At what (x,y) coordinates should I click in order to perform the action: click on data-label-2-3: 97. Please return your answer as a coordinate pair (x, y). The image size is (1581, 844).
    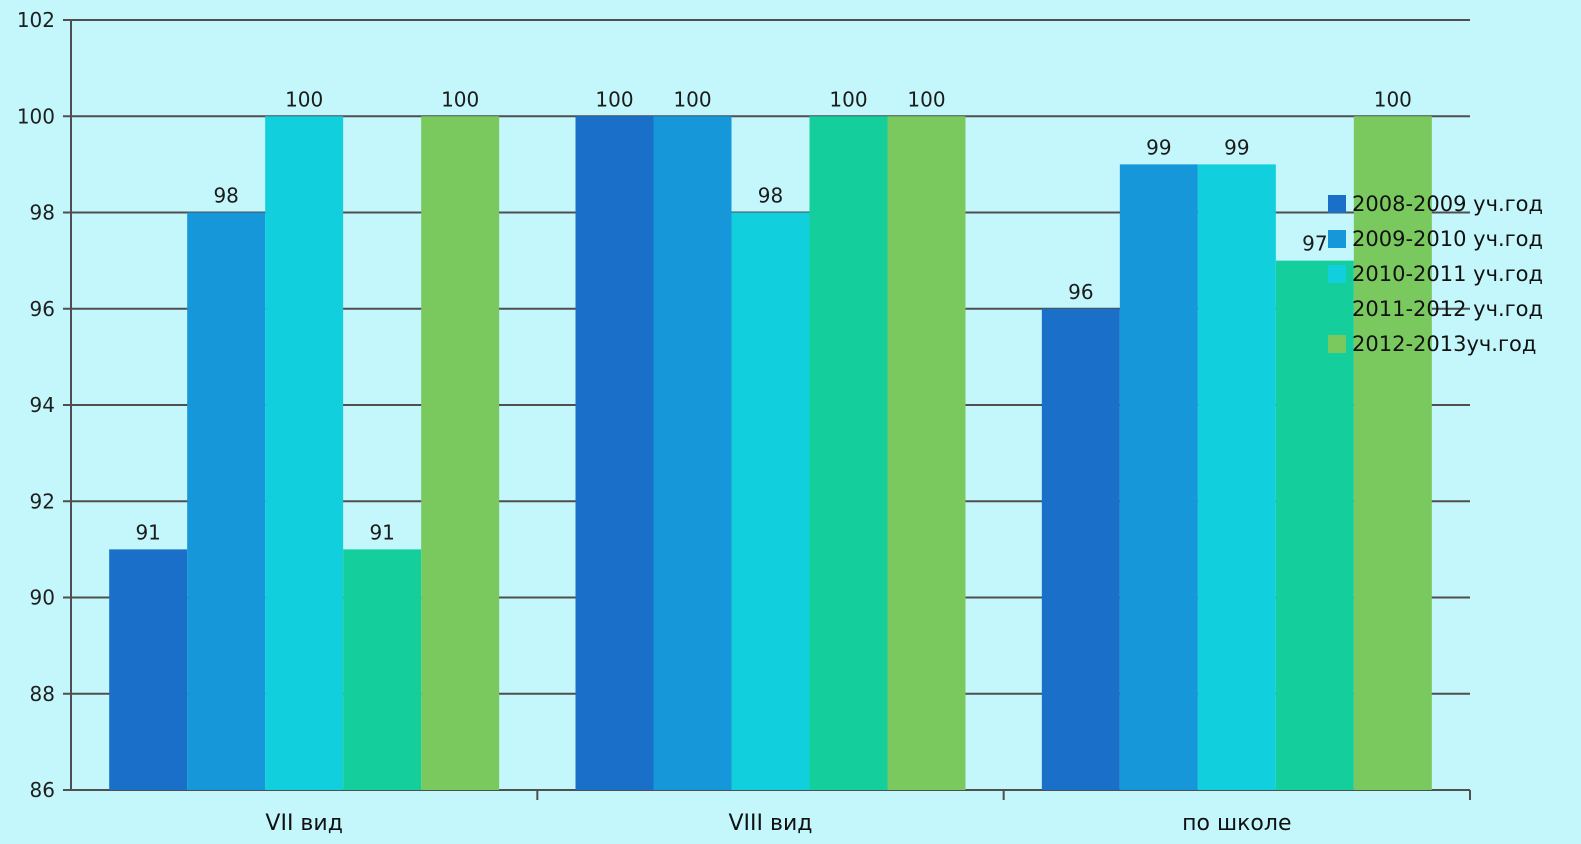
    Looking at the image, I should click on (1314, 244).